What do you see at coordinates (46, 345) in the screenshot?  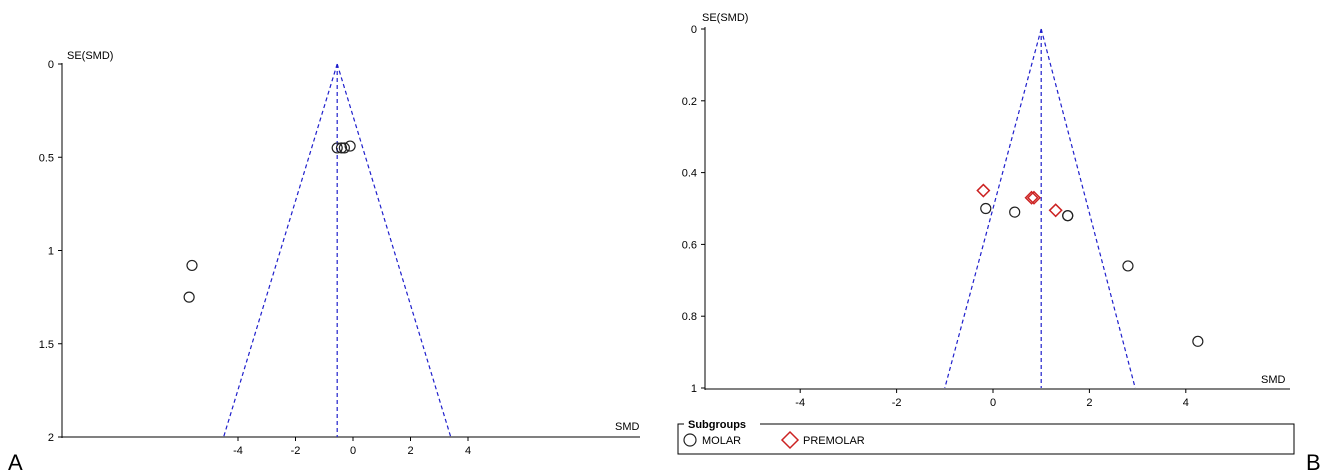 I see `y-tick-label: 1.5` at bounding box center [46, 345].